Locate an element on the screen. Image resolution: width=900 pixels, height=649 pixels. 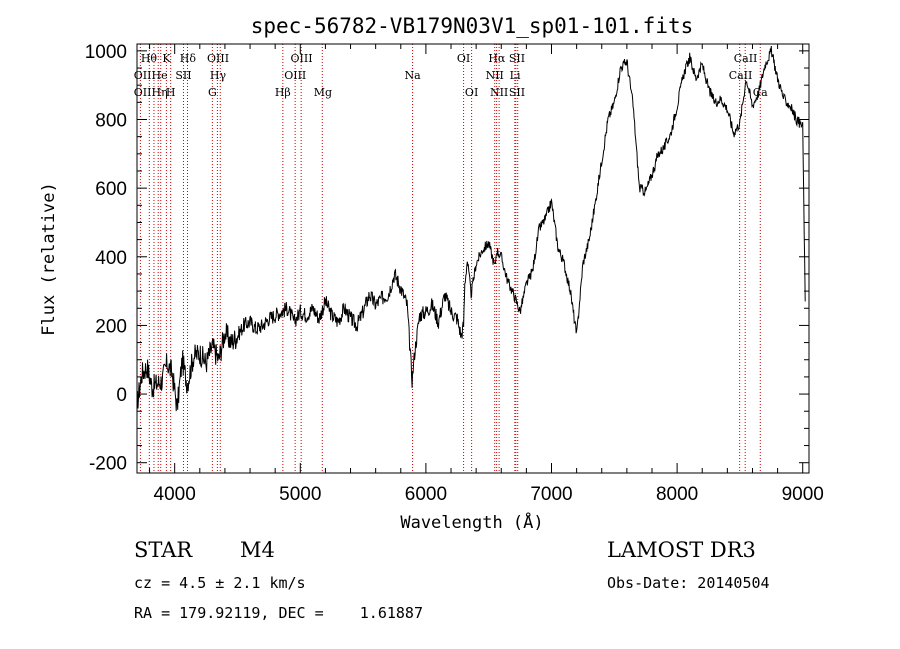
x-tick-label: 8000 is located at coordinates (677, 494).